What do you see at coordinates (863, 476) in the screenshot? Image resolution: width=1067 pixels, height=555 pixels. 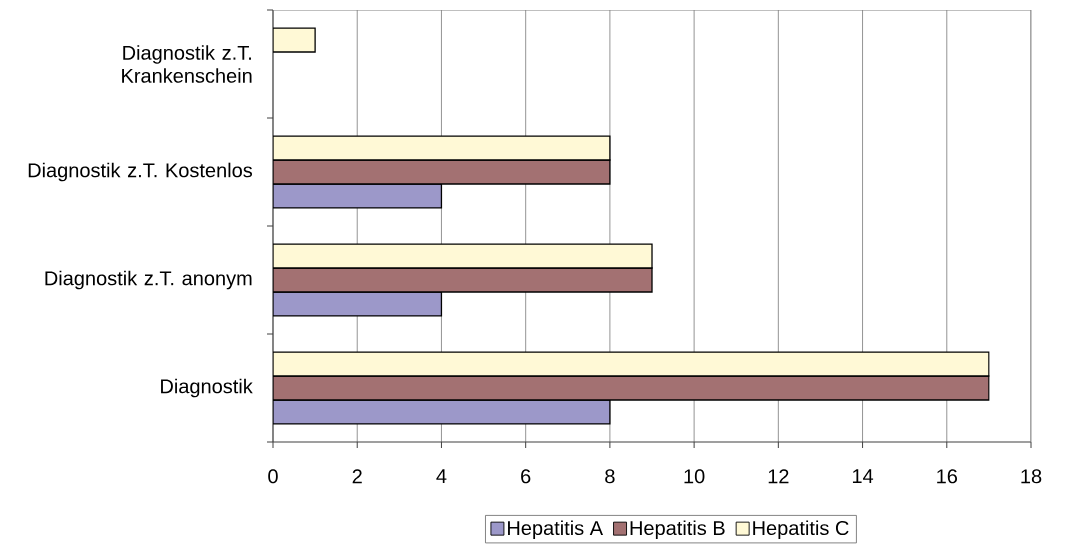 I see `x-tick-label: 14` at bounding box center [863, 476].